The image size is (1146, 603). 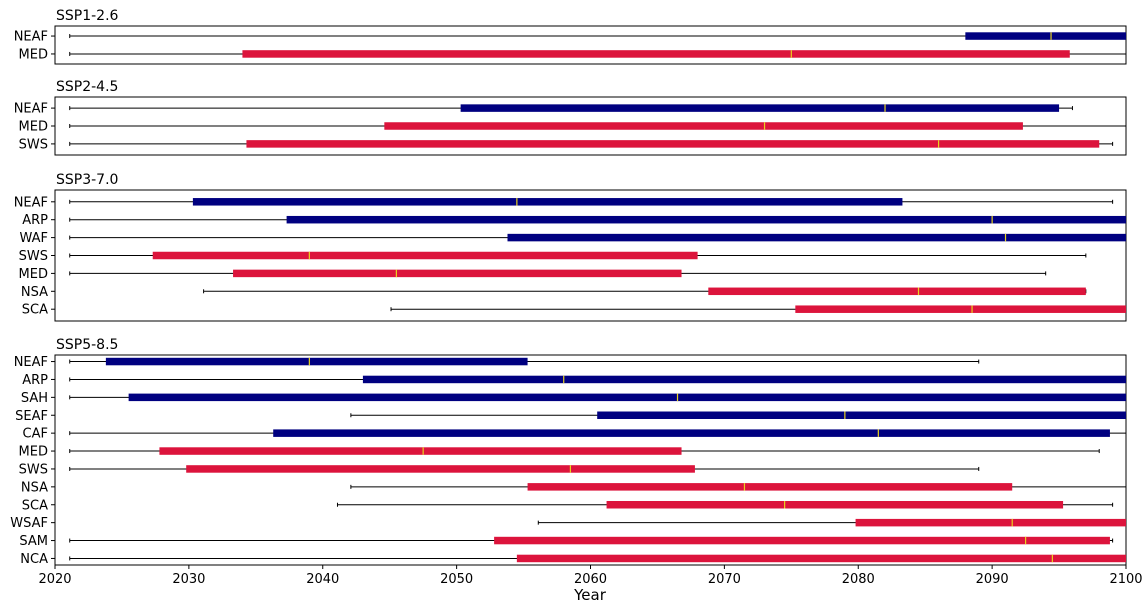 I want to click on row-label: SEAF, so click(x=31, y=416).